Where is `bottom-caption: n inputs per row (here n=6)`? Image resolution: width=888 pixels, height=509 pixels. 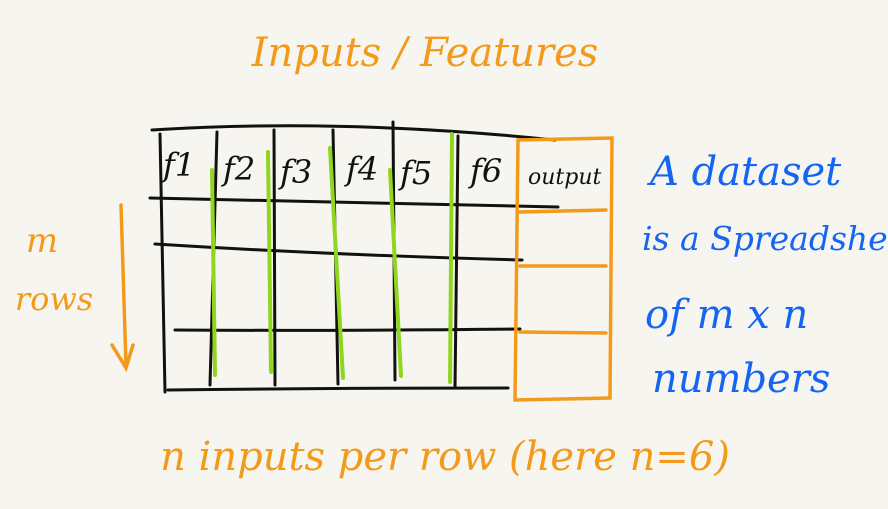 bottom-caption: n inputs per row (here n=6) is located at coordinates (445, 457).